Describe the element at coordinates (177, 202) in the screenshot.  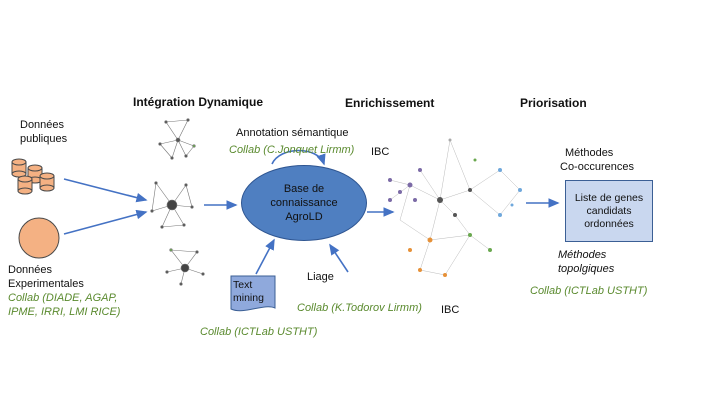
I see `network-graph-icon` at that location.